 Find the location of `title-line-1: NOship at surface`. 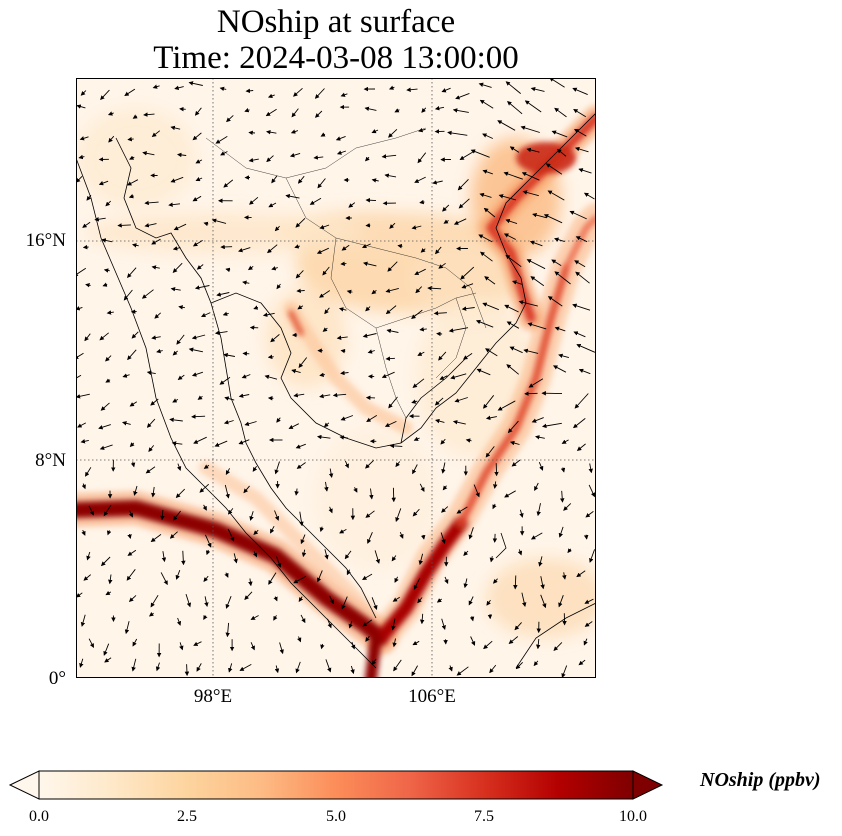

title-line-1: NOship at surface is located at coordinates (336, 22).